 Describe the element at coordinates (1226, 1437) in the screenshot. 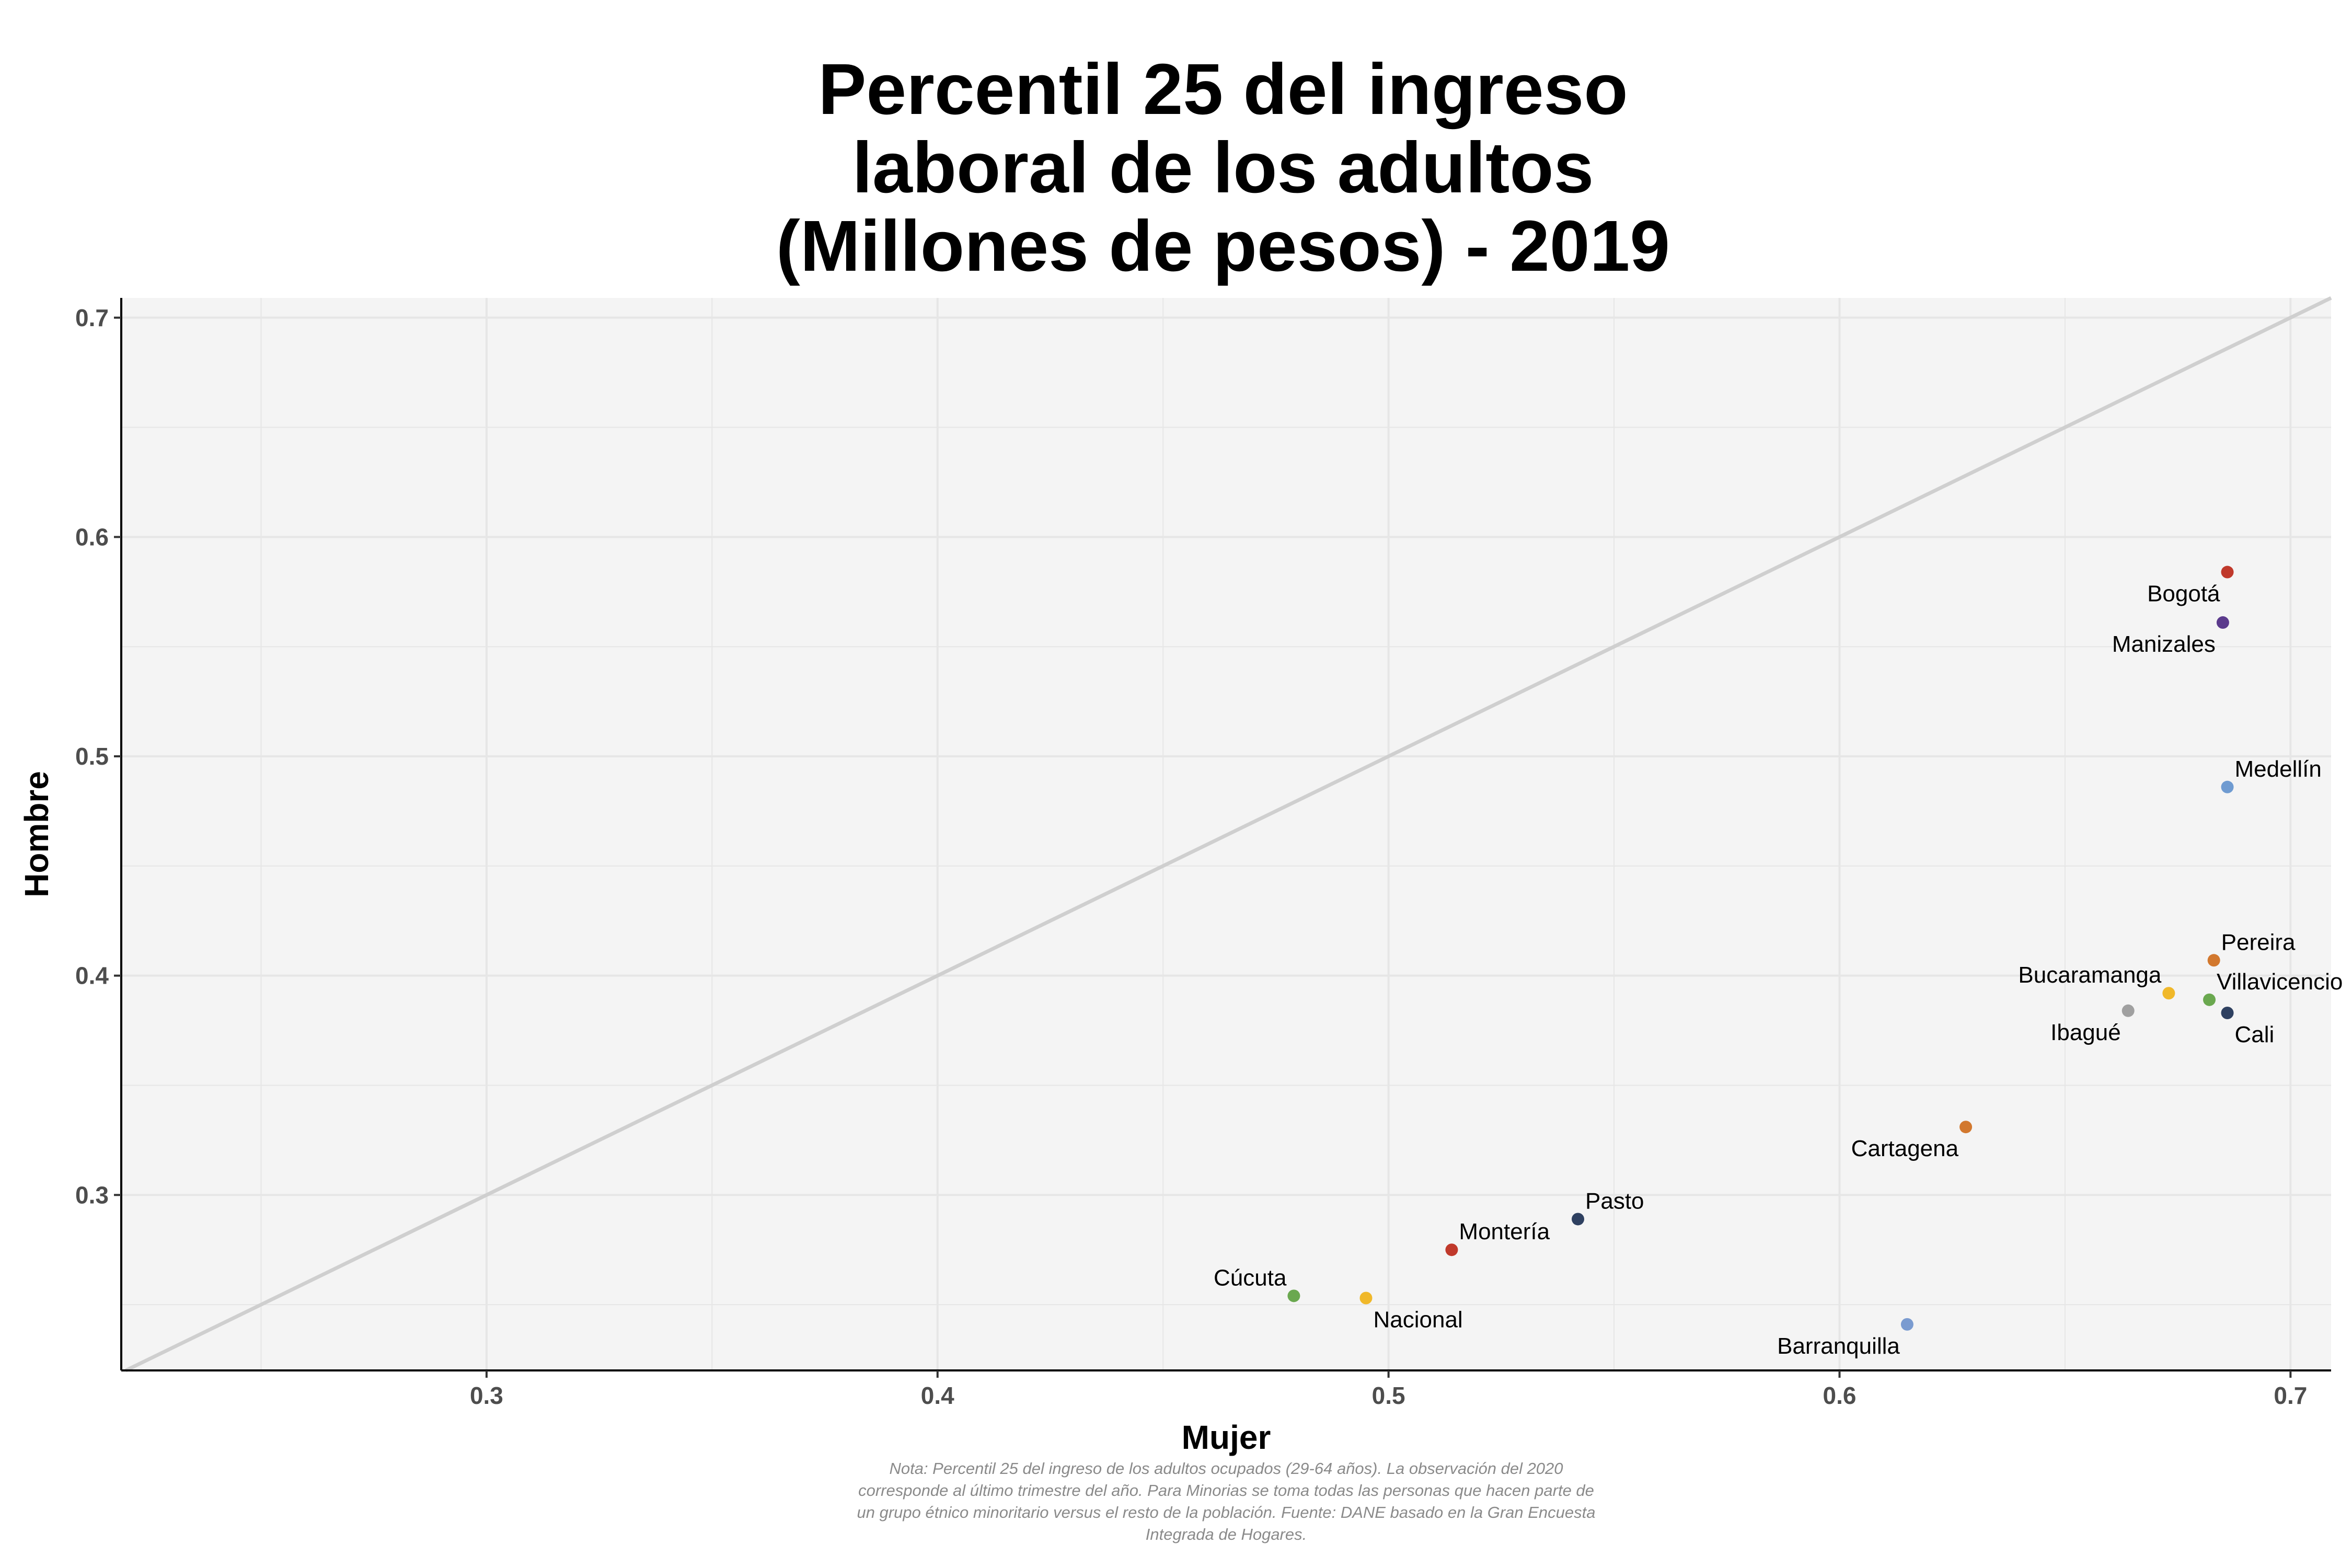

I see `x-axis-title: Mujer` at that location.